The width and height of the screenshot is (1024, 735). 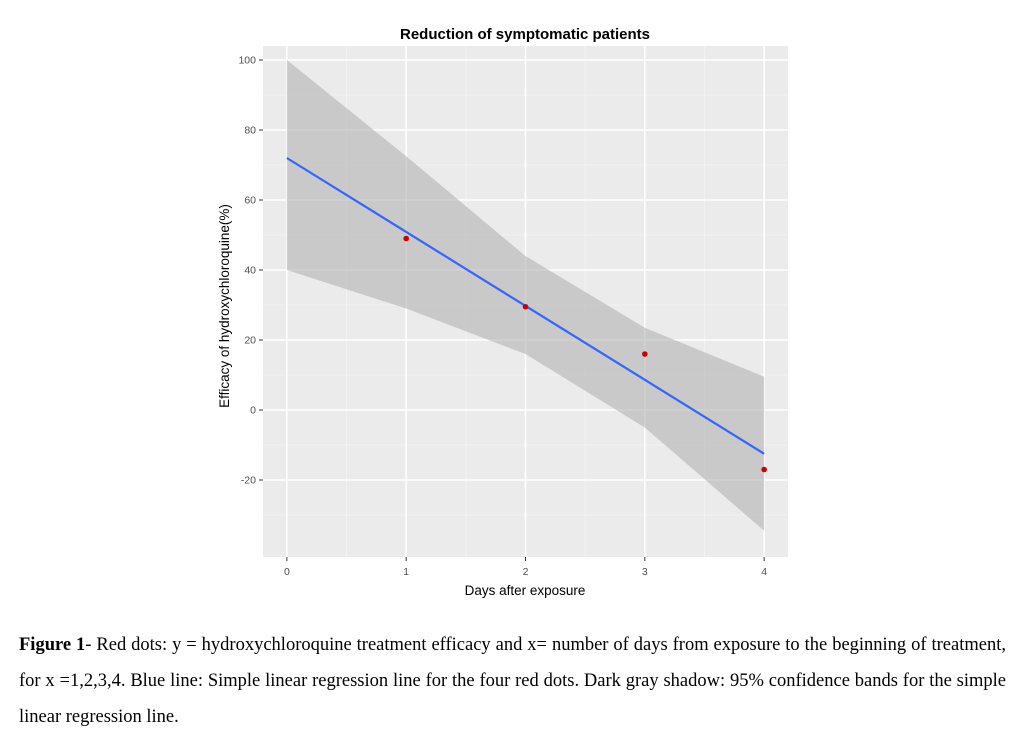 I want to click on x-tick-label: 4, so click(x=764, y=572).